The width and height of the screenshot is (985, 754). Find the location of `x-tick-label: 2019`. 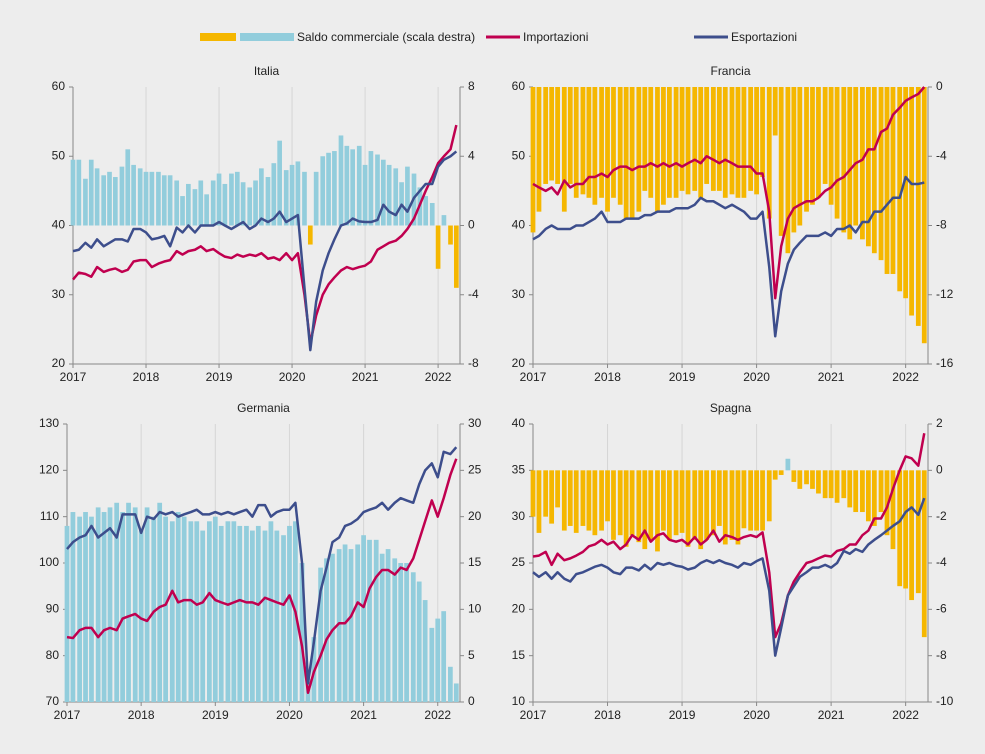

x-tick-label: 2019 is located at coordinates (682, 715).